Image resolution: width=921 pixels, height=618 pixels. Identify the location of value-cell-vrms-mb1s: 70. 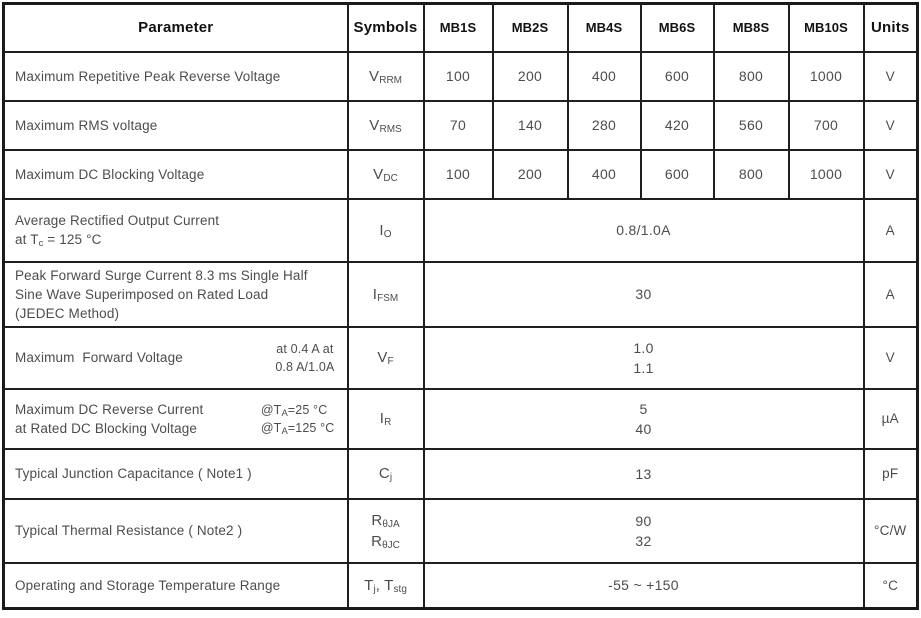
(458, 125).